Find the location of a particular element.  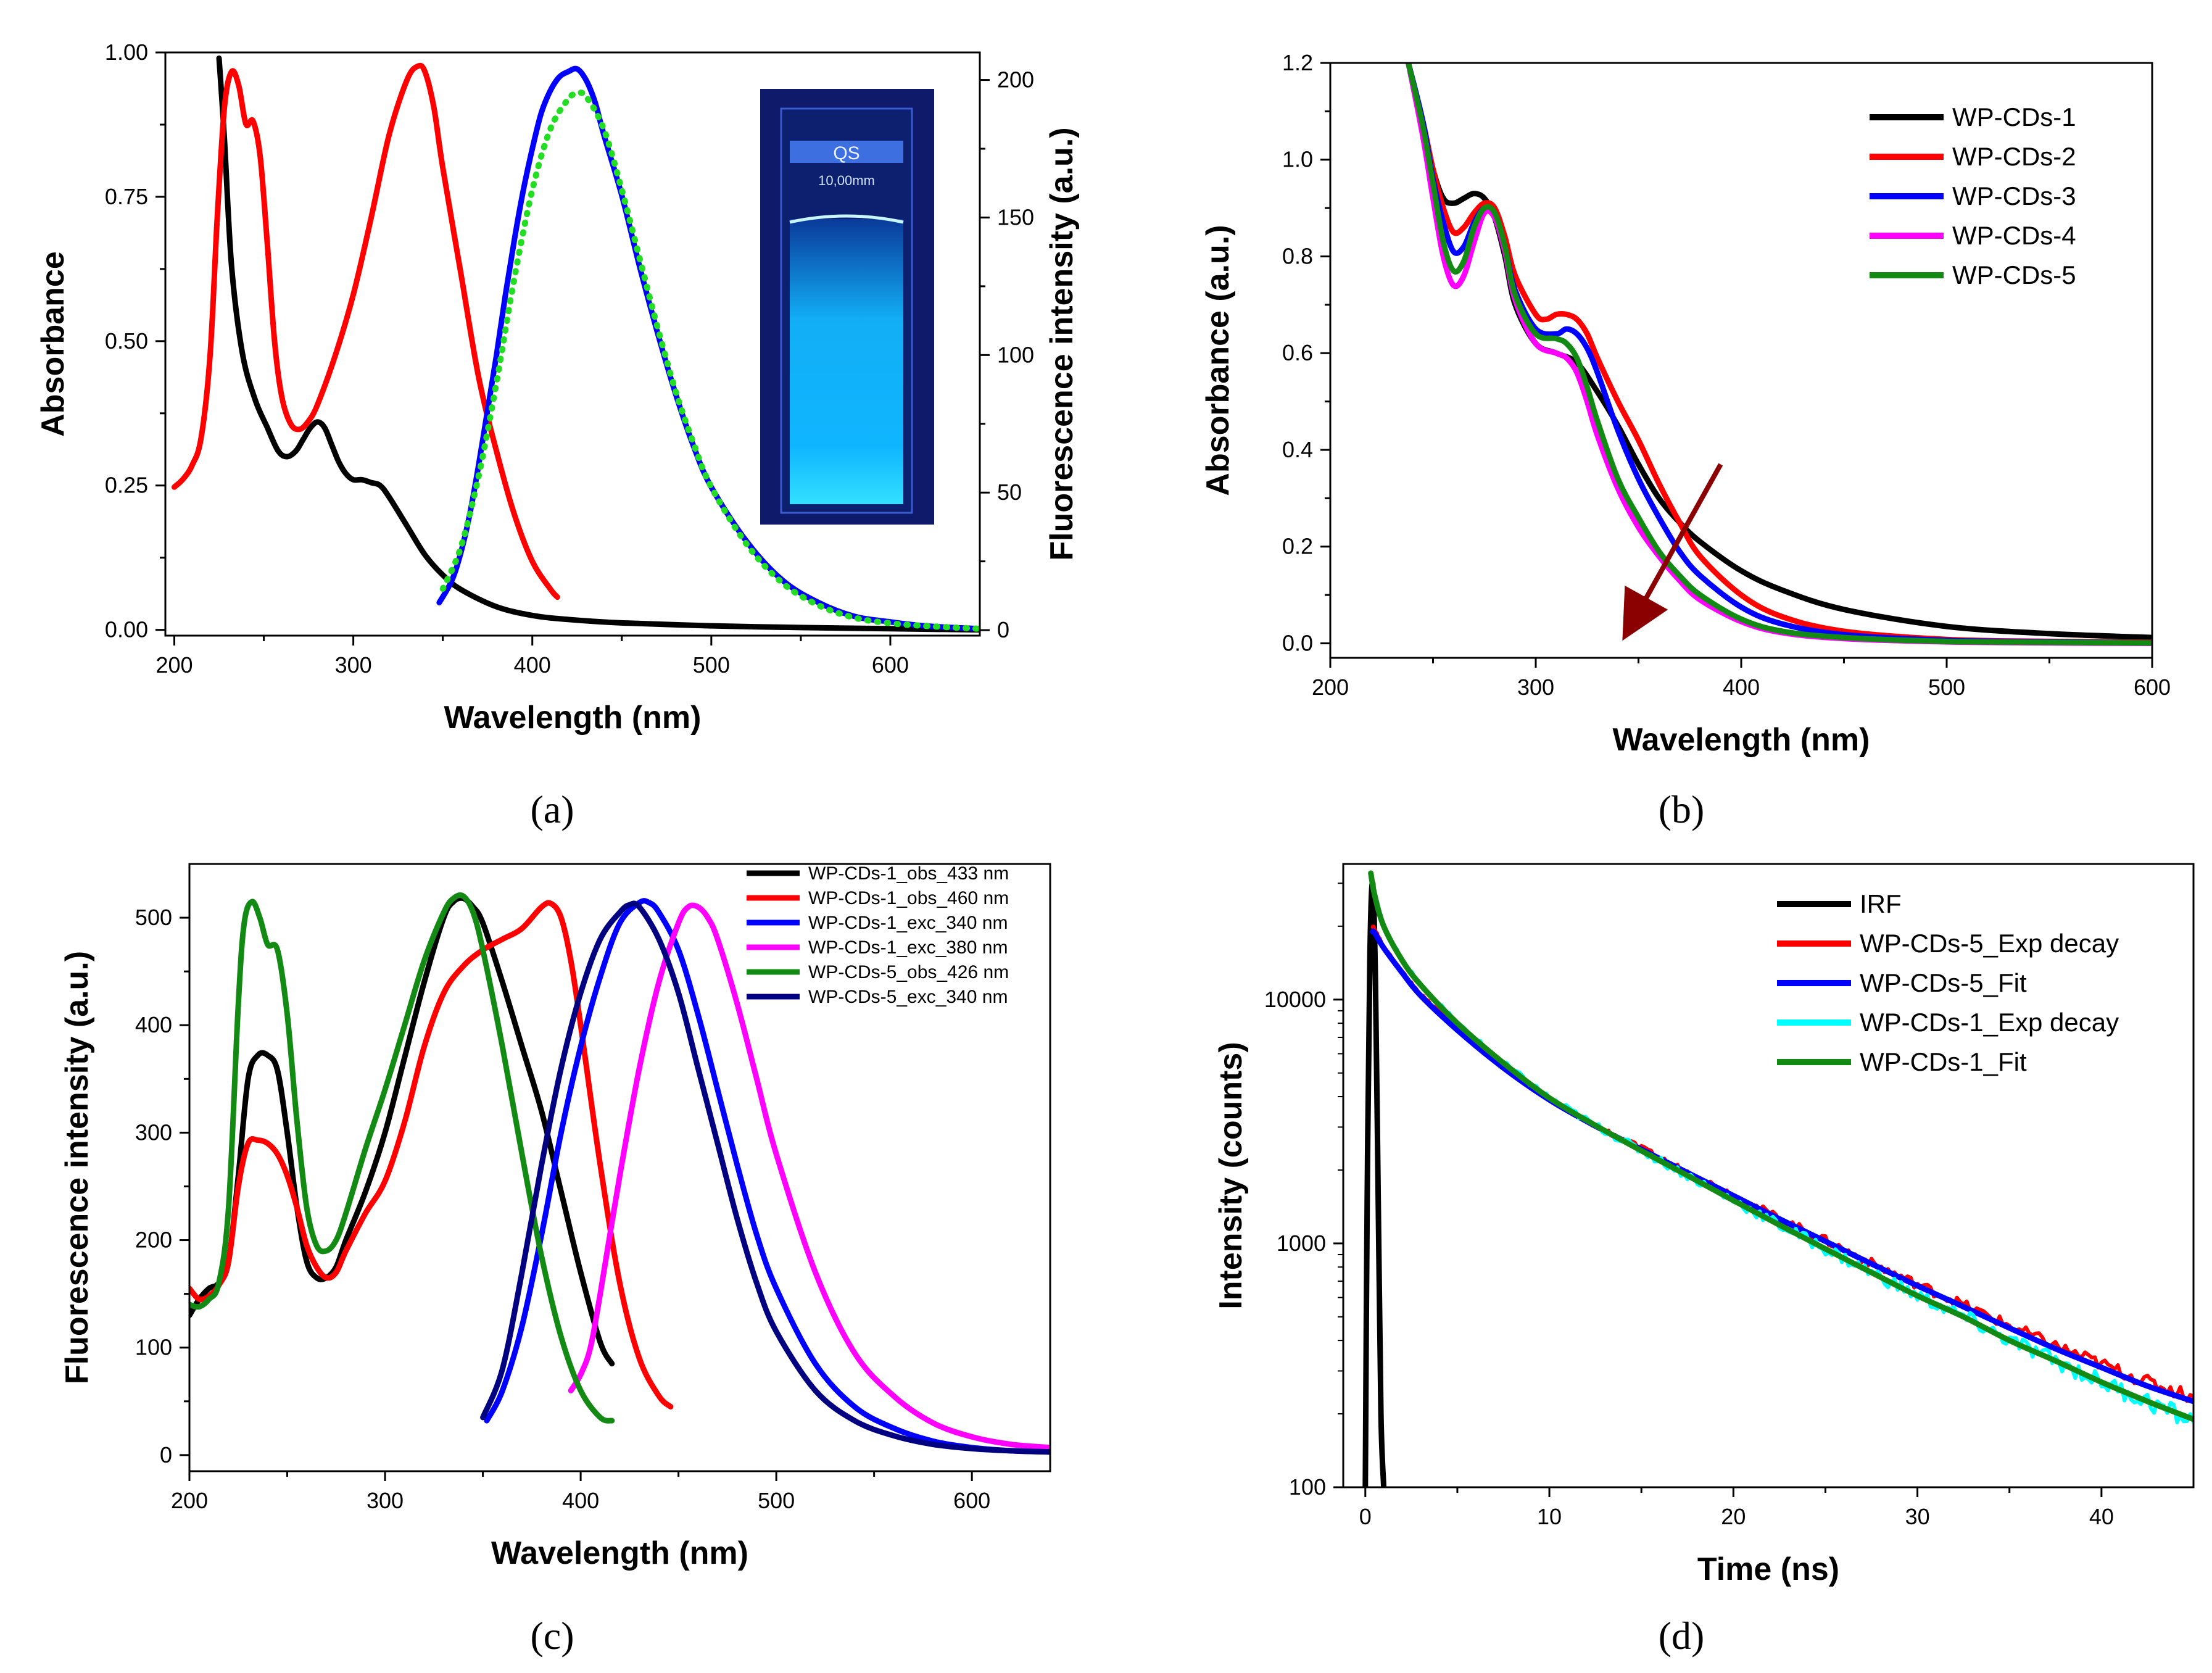

series-line-absorbance is located at coordinates (598, 344).